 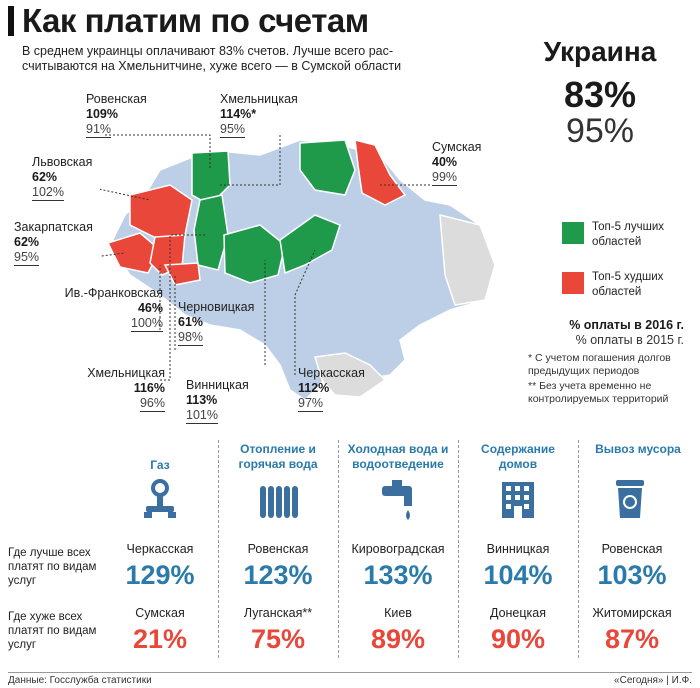 I want to click on housing-best-value: 104%, so click(x=518, y=575).